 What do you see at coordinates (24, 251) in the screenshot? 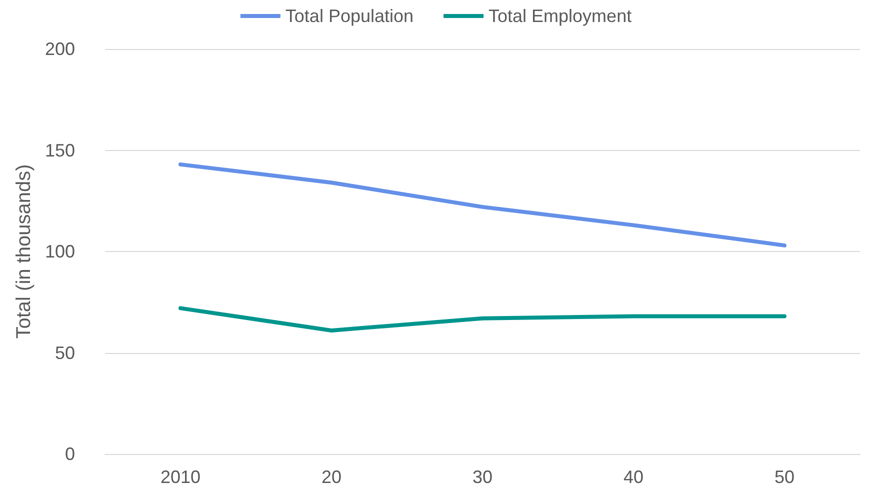
I see `y-axis-title: Total (in thousands)` at bounding box center [24, 251].